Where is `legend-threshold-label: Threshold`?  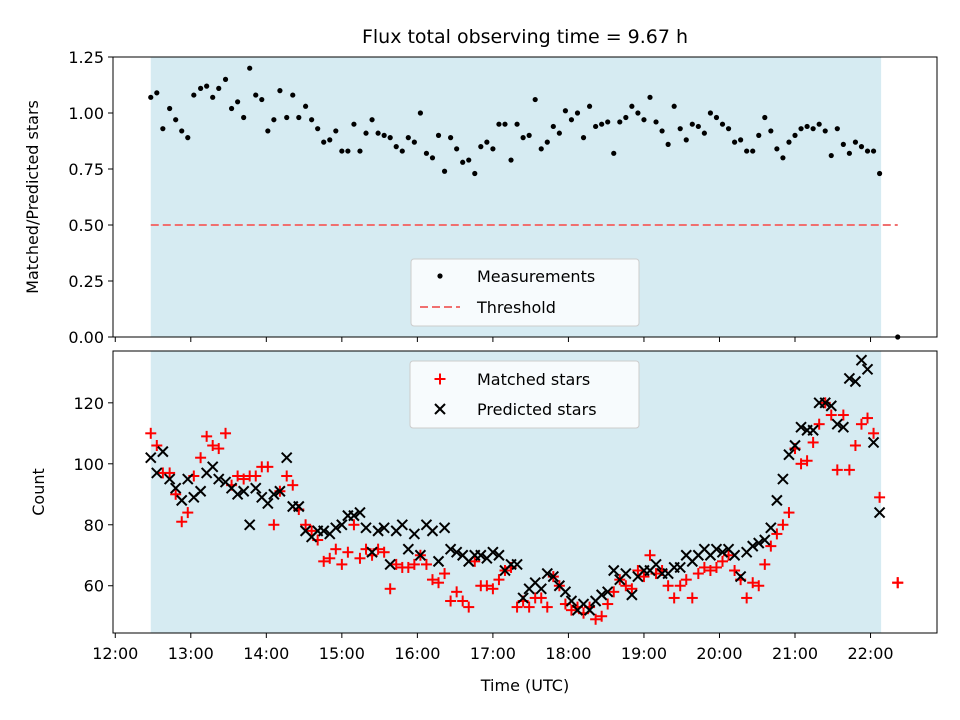 legend-threshold-label: Threshold is located at coordinates (516, 307).